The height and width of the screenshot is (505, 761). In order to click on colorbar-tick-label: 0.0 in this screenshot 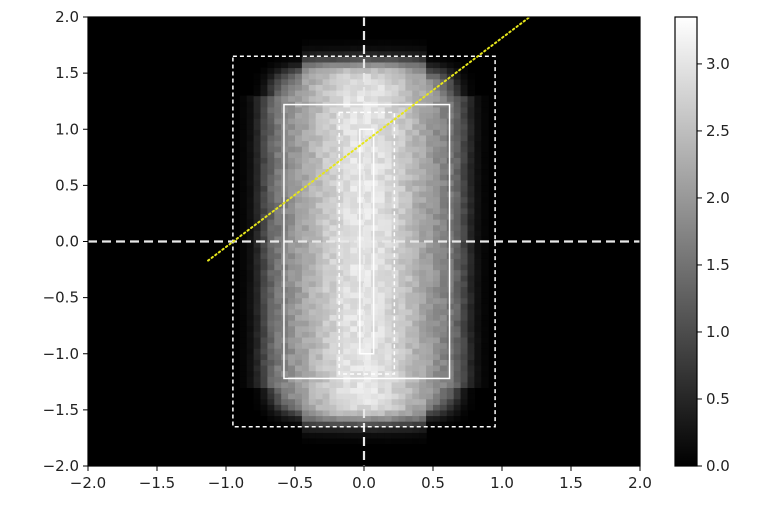, I will do `click(718, 466)`.